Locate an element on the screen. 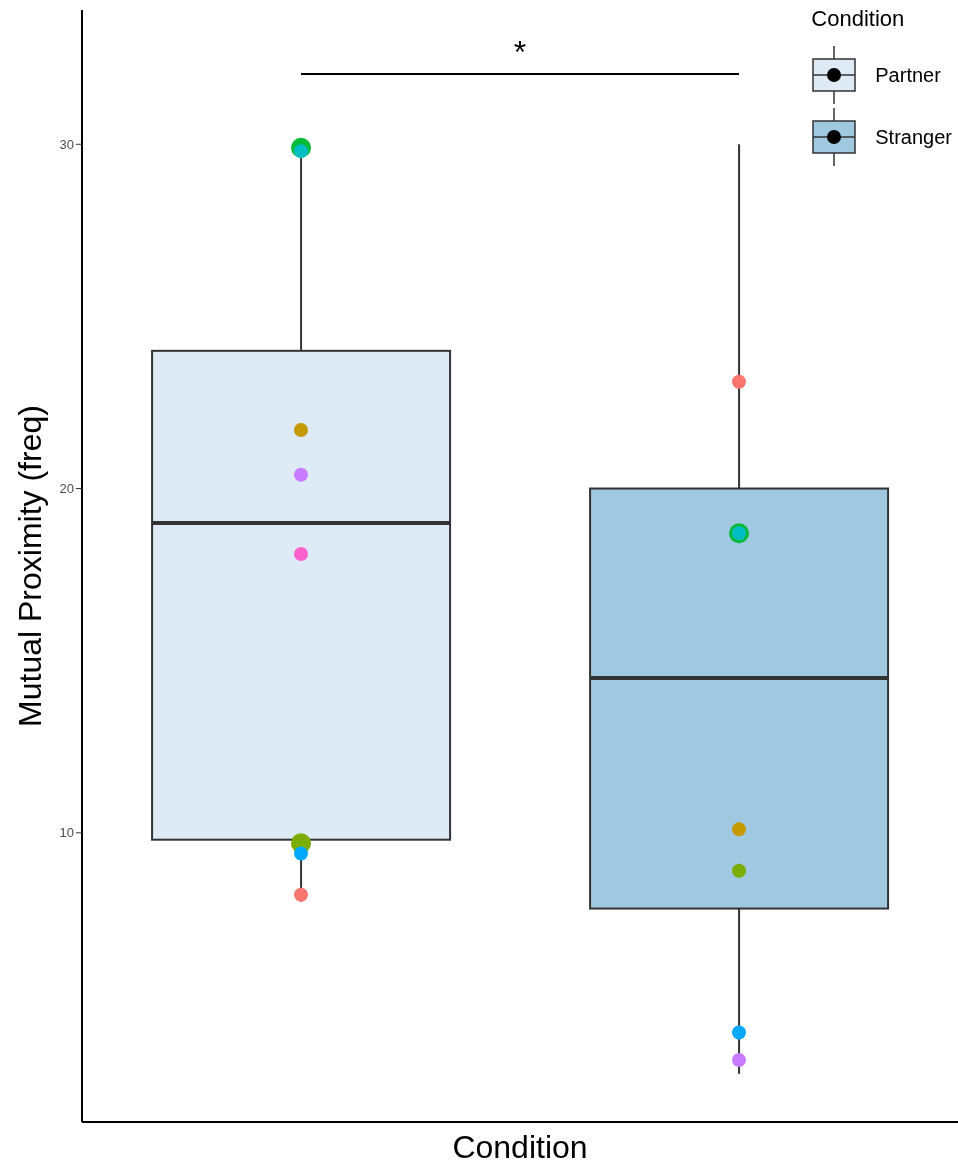 The height and width of the screenshot is (1167, 958). y-tick-label: 20 is located at coordinates (66, 489).